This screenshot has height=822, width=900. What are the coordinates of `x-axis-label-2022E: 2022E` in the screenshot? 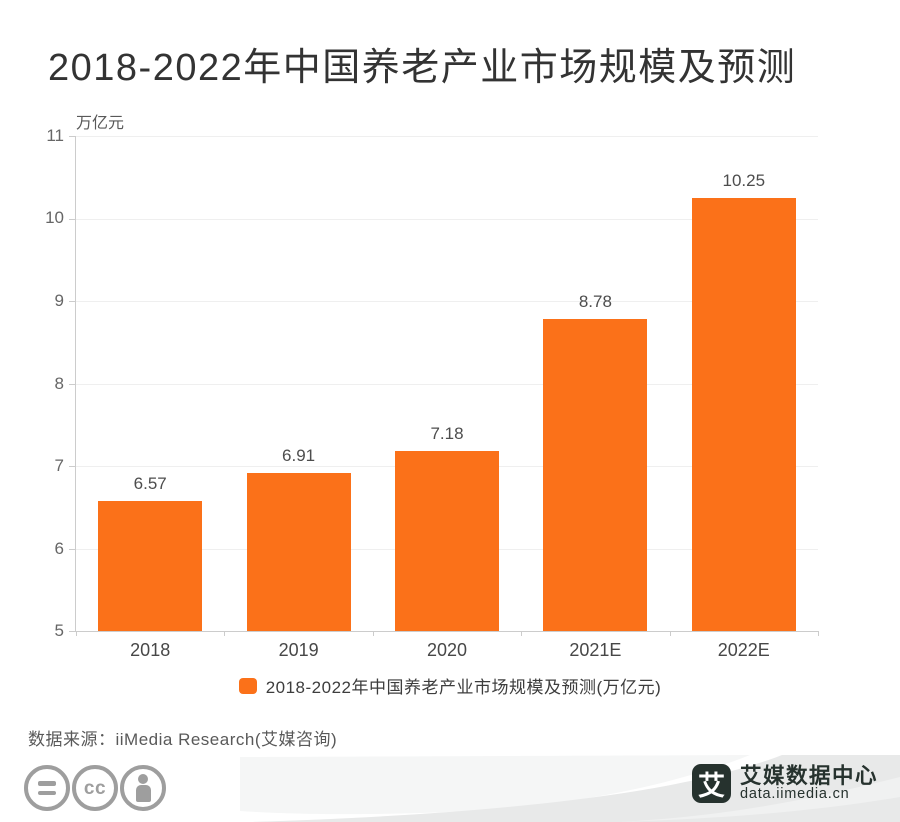 It's located at (743, 650).